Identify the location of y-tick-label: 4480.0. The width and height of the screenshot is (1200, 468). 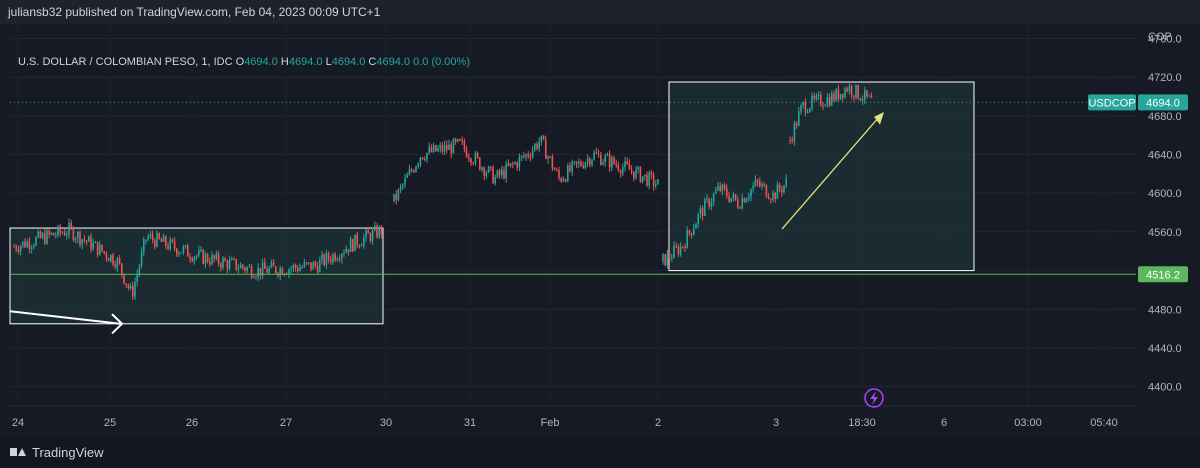
(1165, 310).